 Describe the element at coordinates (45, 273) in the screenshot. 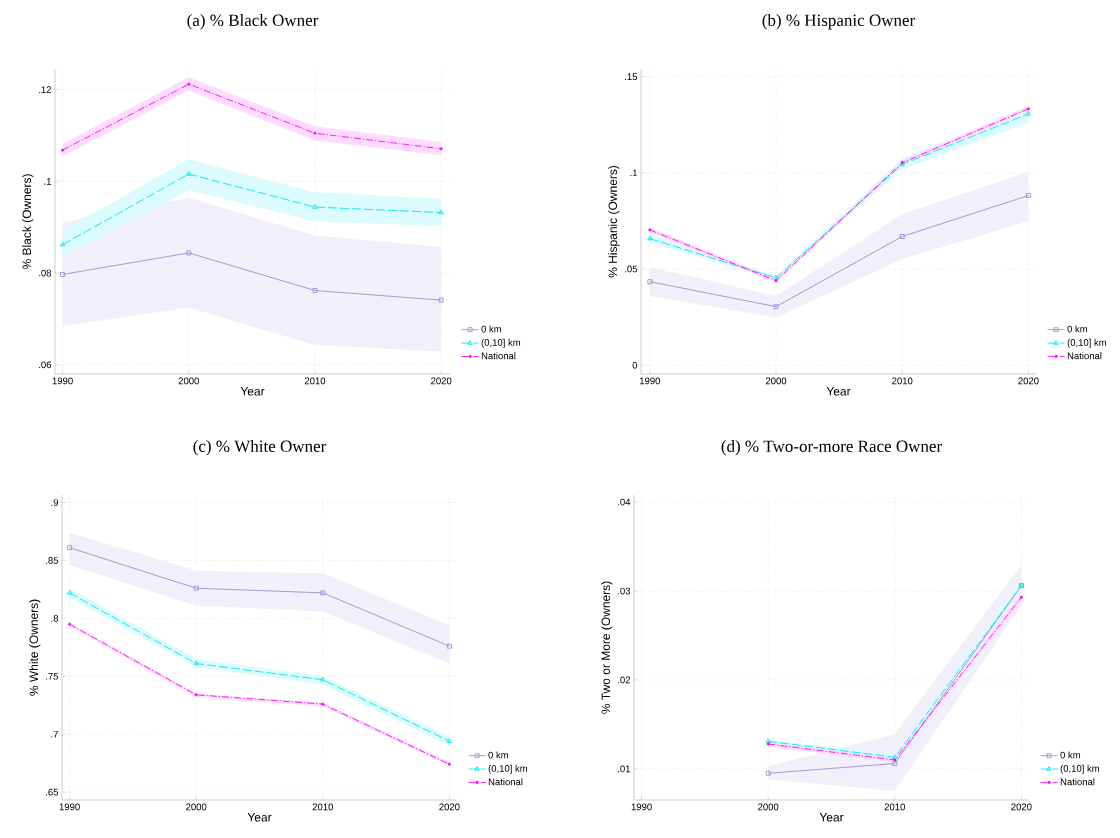

I see `y-tick-label: .08` at that location.